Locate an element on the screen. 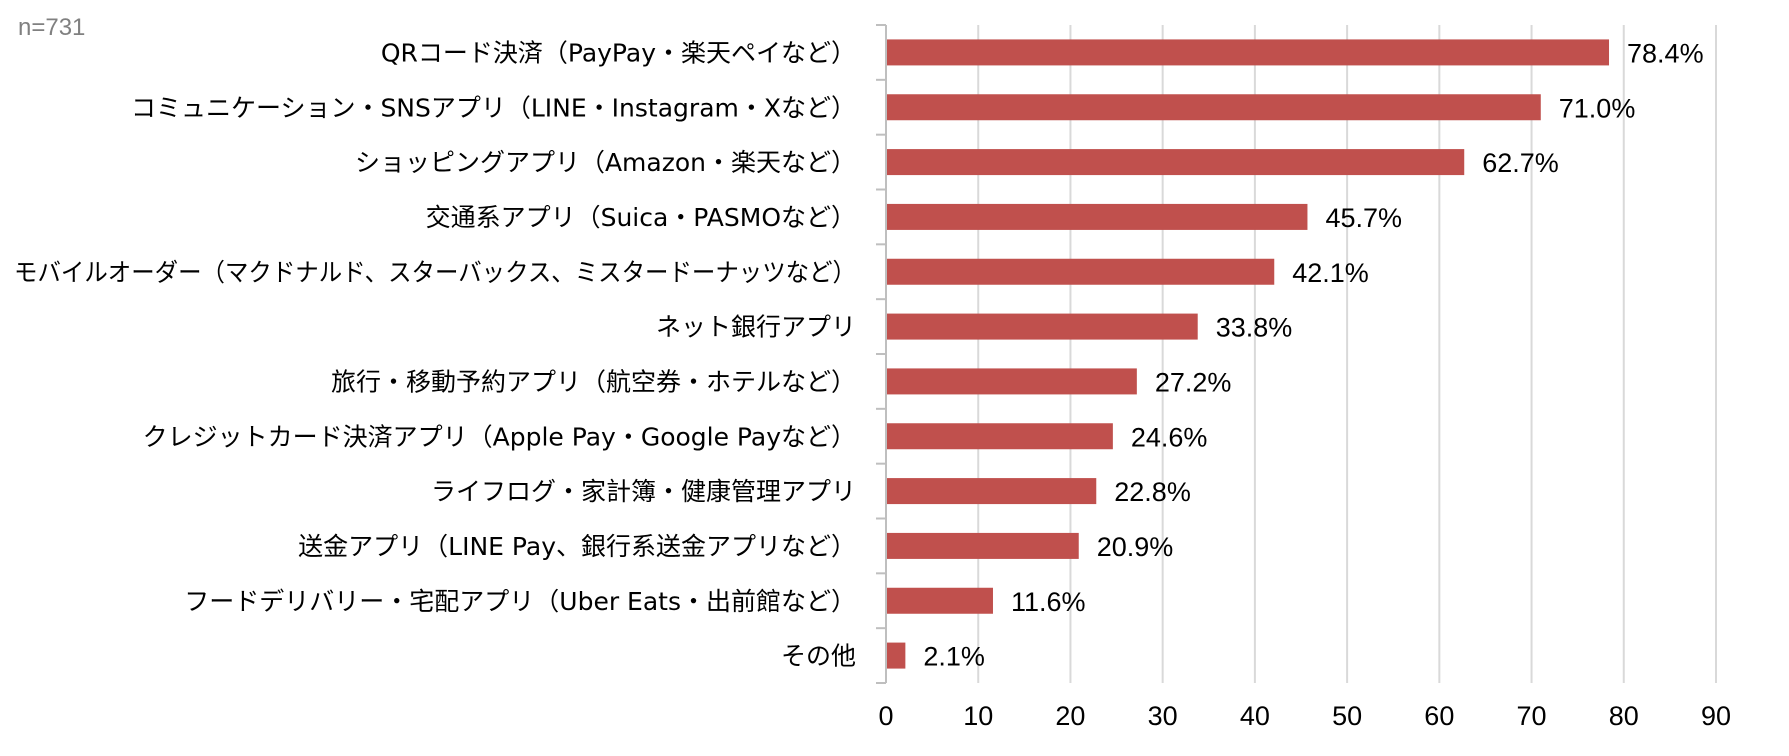 The height and width of the screenshot is (756, 1789). category-label-6: ネット銀行アプリ is located at coordinates (756, 327).